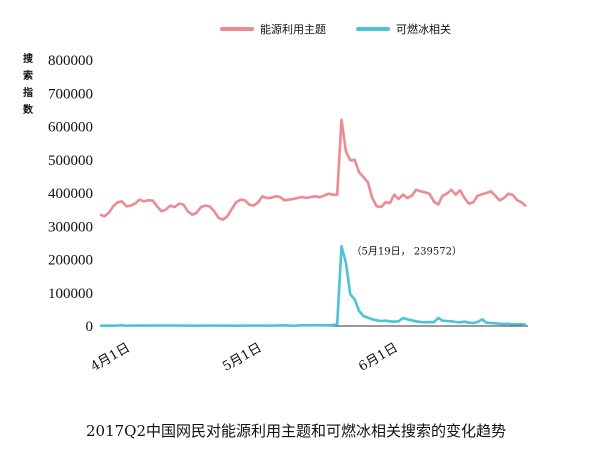 This screenshot has height=458, width=592. I want to click on legend: 能源利用主题 可燃冰相关, so click(335, 29).